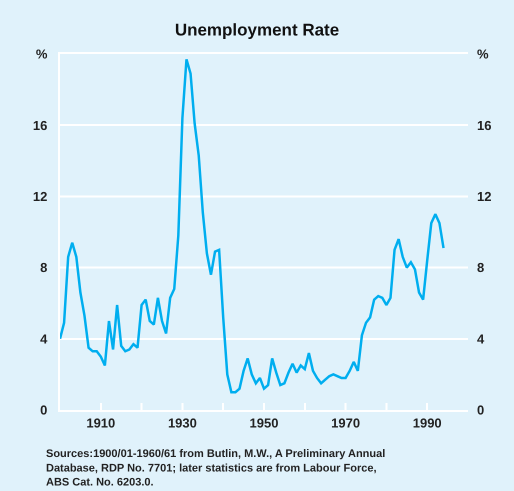 The image size is (514, 491). What do you see at coordinates (40, 196) in the screenshot?
I see `y-tick-label: 12` at bounding box center [40, 196].